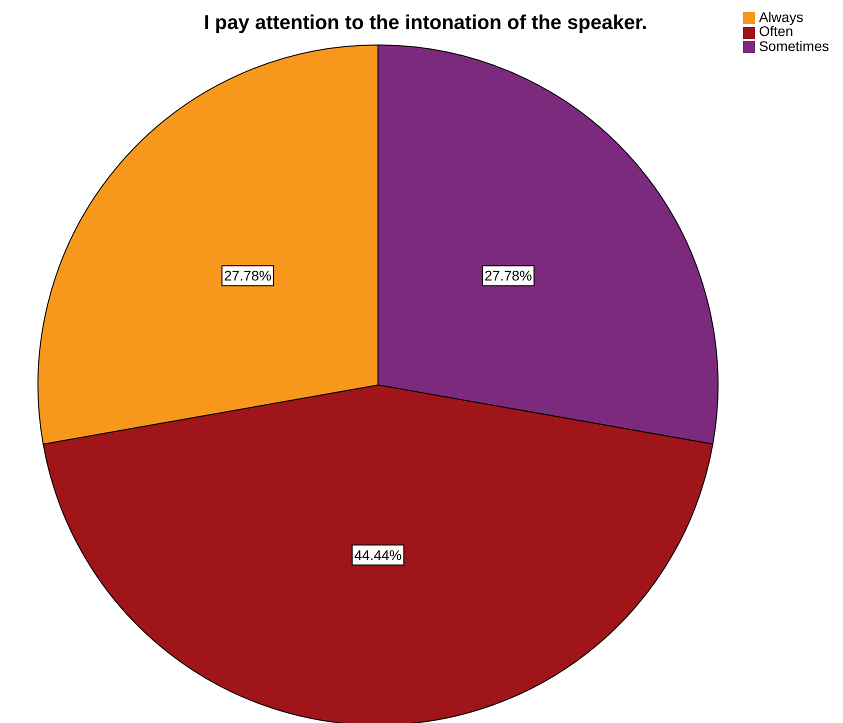 Image resolution: width=843 pixels, height=723 pixels. Describe the element at coordinates (426, 23) in the screenshot. I see `chart-title: I pay attention to the intonation of the speaker.` at that location.